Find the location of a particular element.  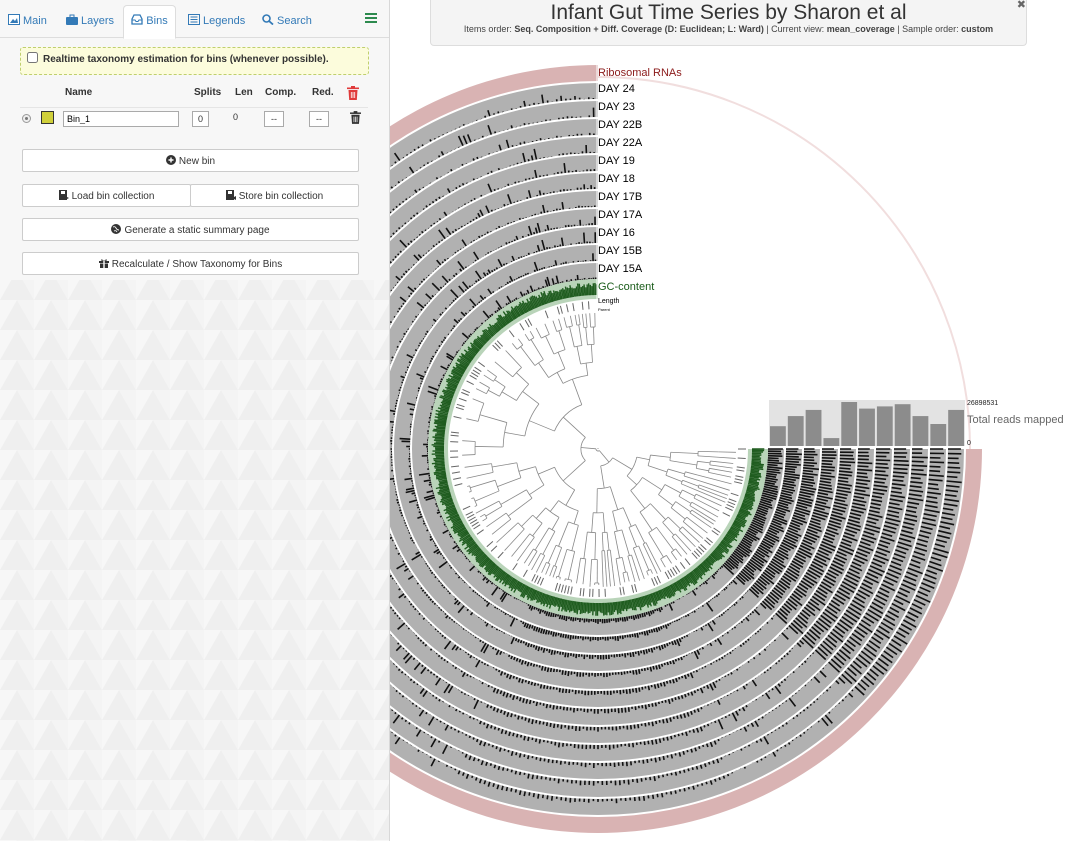

bin-completion-value: -- is located at coordinates (274, 119).